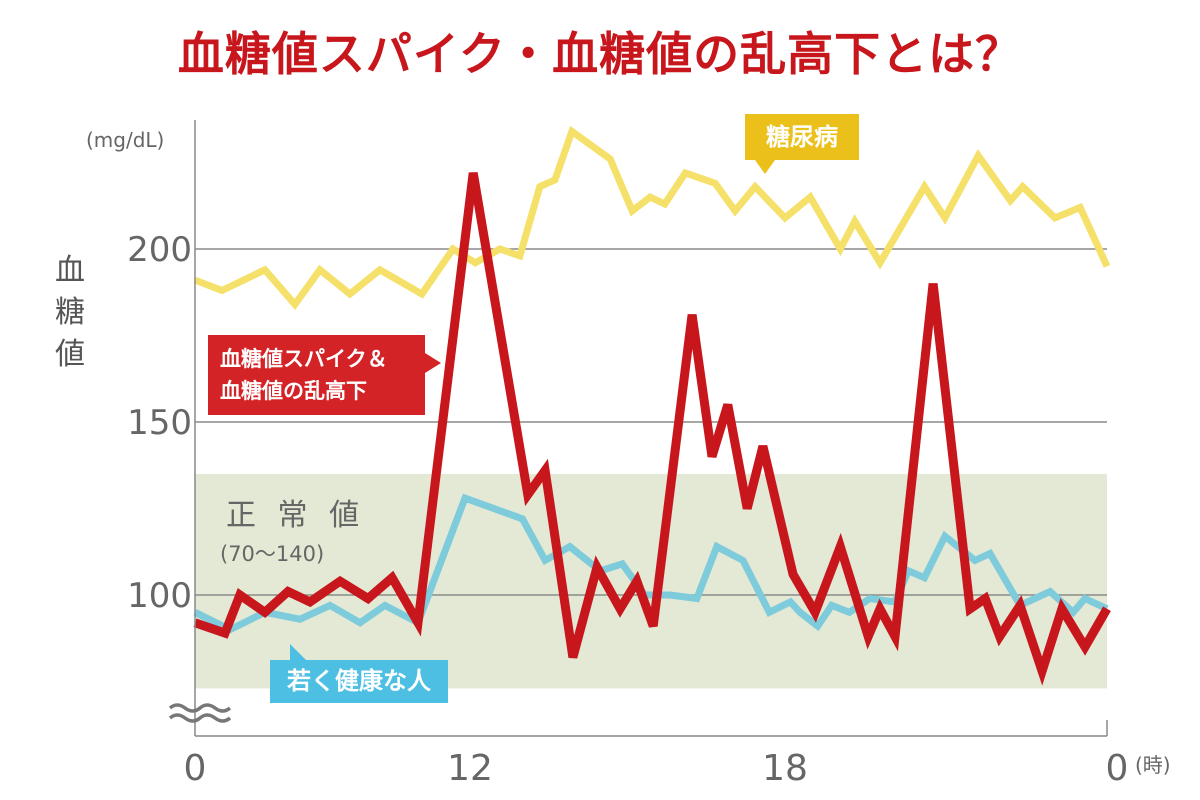  Describe the element at coordinates (293, 391) in the screenshot. I see `legend-callout-spike-line2: 血糖値の乱高下` at that location.